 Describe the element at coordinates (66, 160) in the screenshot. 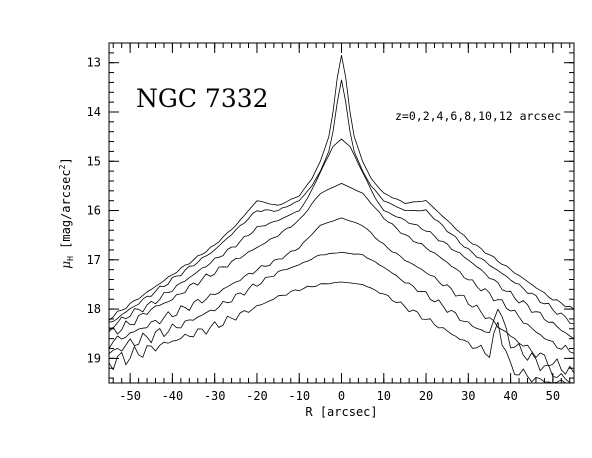

I see `y-axis-label-close: ]` at that location.